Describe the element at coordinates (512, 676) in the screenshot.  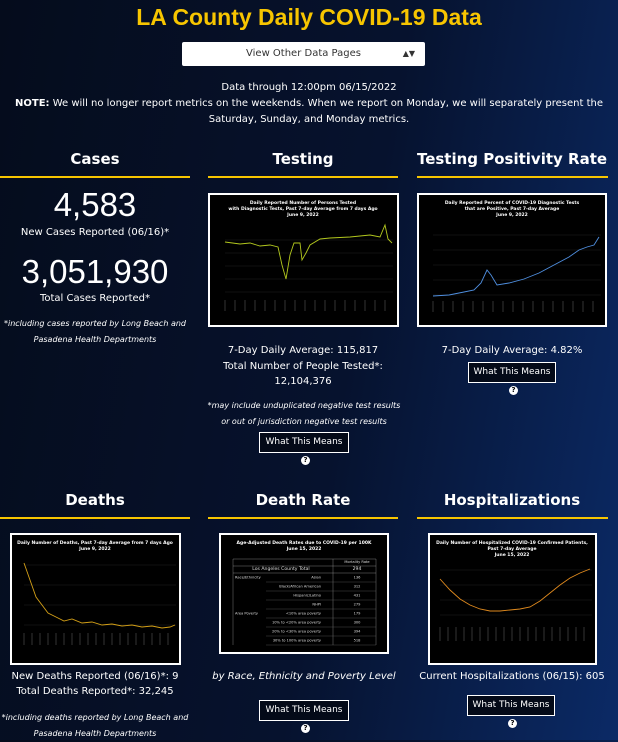
I see `current-hospitalizations: Current Hospitalizations (06/15): 605` at that location.